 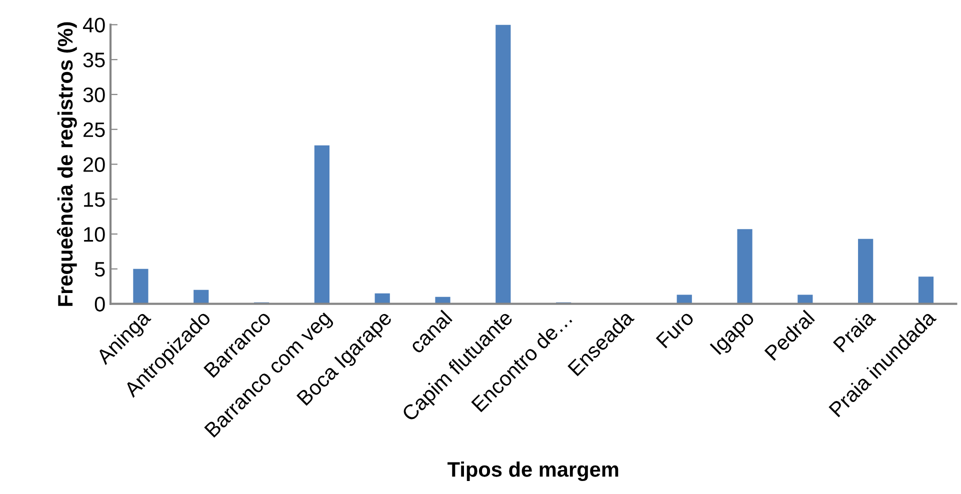 I want to click on y-axis-title: Frequeência de registros (%), so click(x=66, y=164).